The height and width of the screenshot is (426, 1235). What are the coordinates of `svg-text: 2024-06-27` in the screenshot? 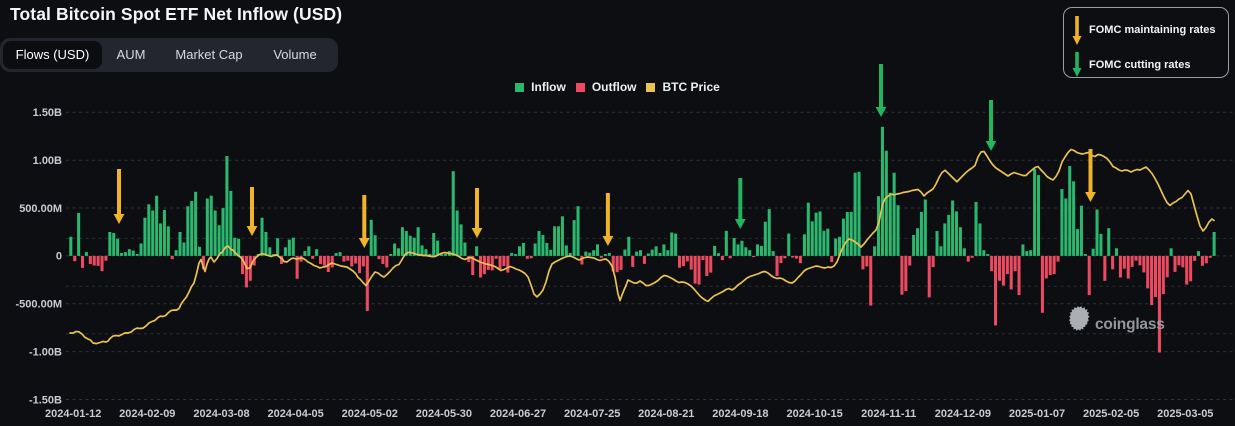 It's located at (518, 414).